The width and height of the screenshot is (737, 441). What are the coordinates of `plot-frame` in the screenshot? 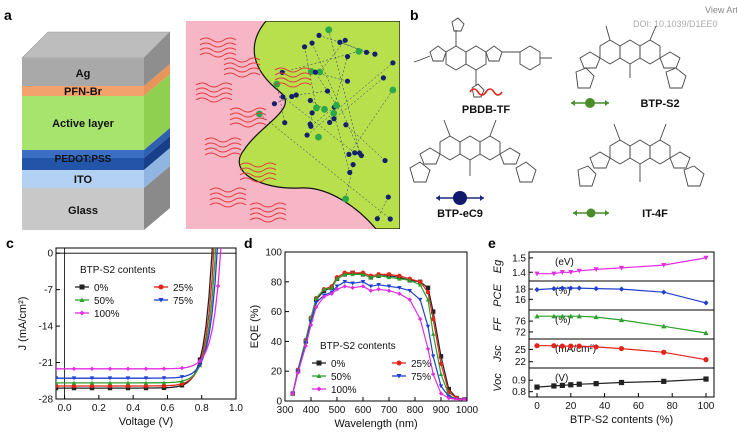 It's located at (376, 326).